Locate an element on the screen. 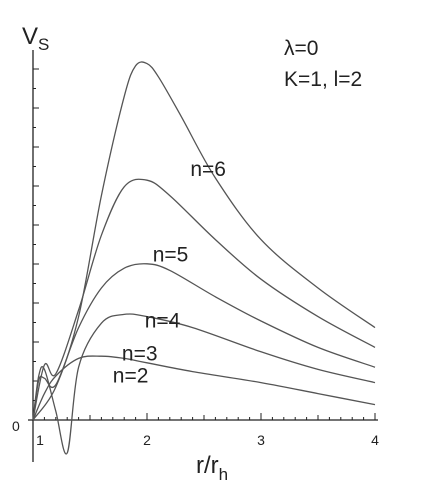  x-tick-labels: 1 2 3 4 is located at coordinates (207, 440).